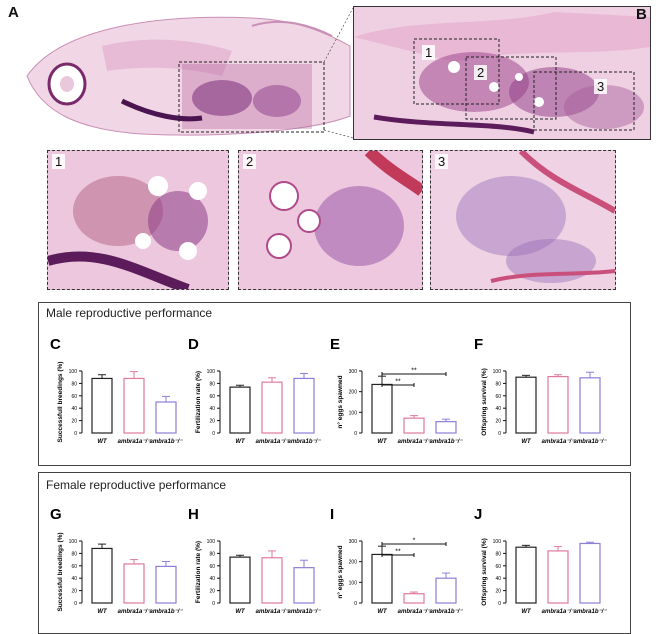  What do you see at coordinates (193, 514) in the screenshot?
I see `panel-label-h: H` at bounding box center [193, 514].